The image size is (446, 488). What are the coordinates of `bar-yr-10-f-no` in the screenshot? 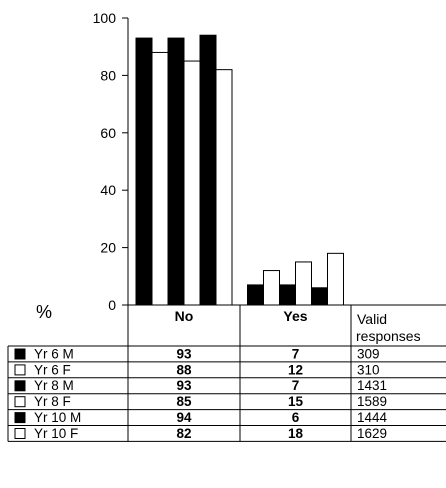 It's located at (224, 187).